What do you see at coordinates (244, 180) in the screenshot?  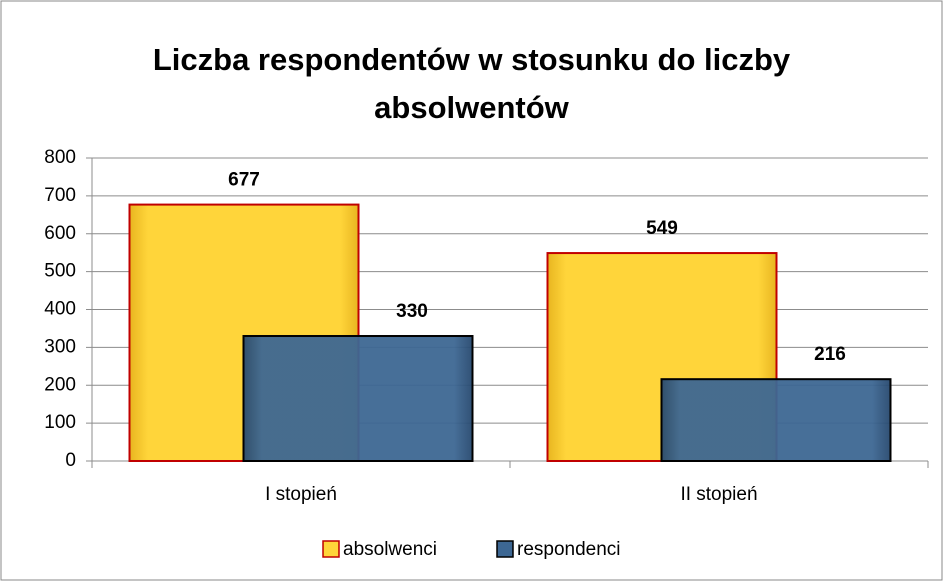 I see `data-label: 677` at bounding box center [244, 180].